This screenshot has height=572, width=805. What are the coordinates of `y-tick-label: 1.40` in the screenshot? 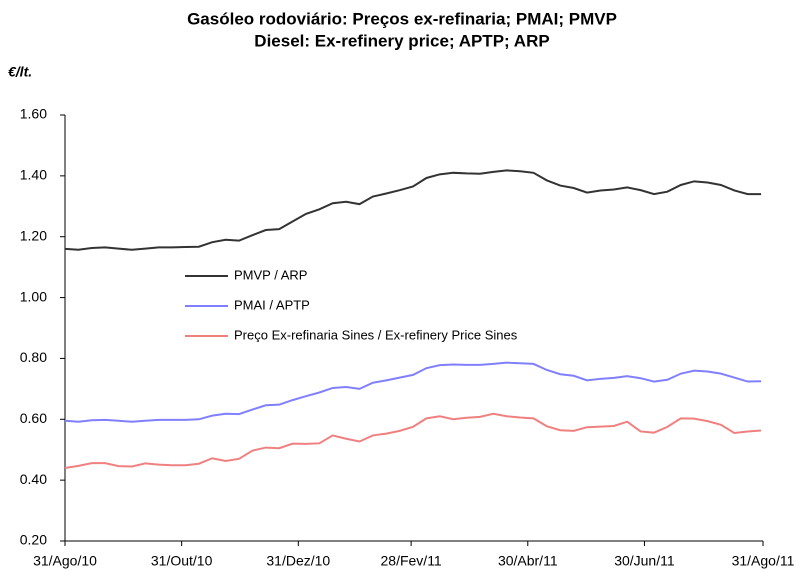 It's located at (33, 175).